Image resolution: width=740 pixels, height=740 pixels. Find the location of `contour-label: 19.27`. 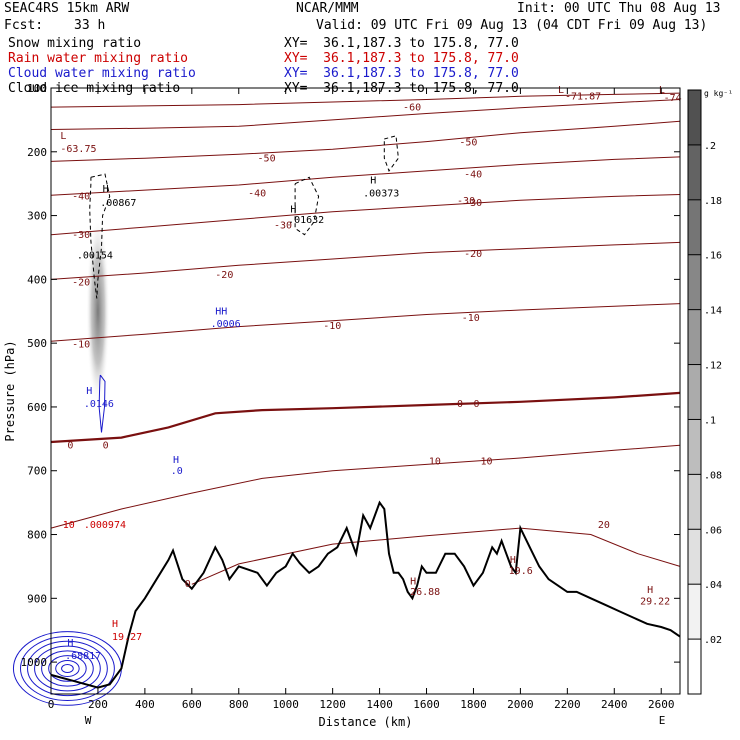

contour-label: 19.27 is located at coordinates (127, 637).